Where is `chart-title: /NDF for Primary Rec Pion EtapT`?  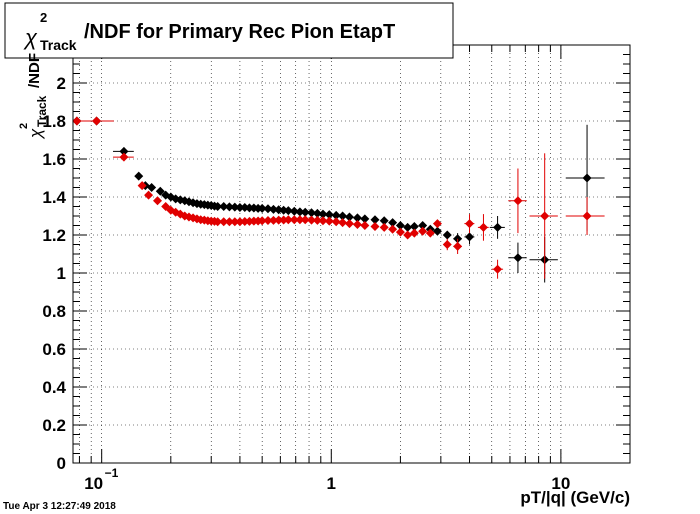
chart-title: /NDF for Primary Rec Pion EtapT is located at coordinates (239, 32).